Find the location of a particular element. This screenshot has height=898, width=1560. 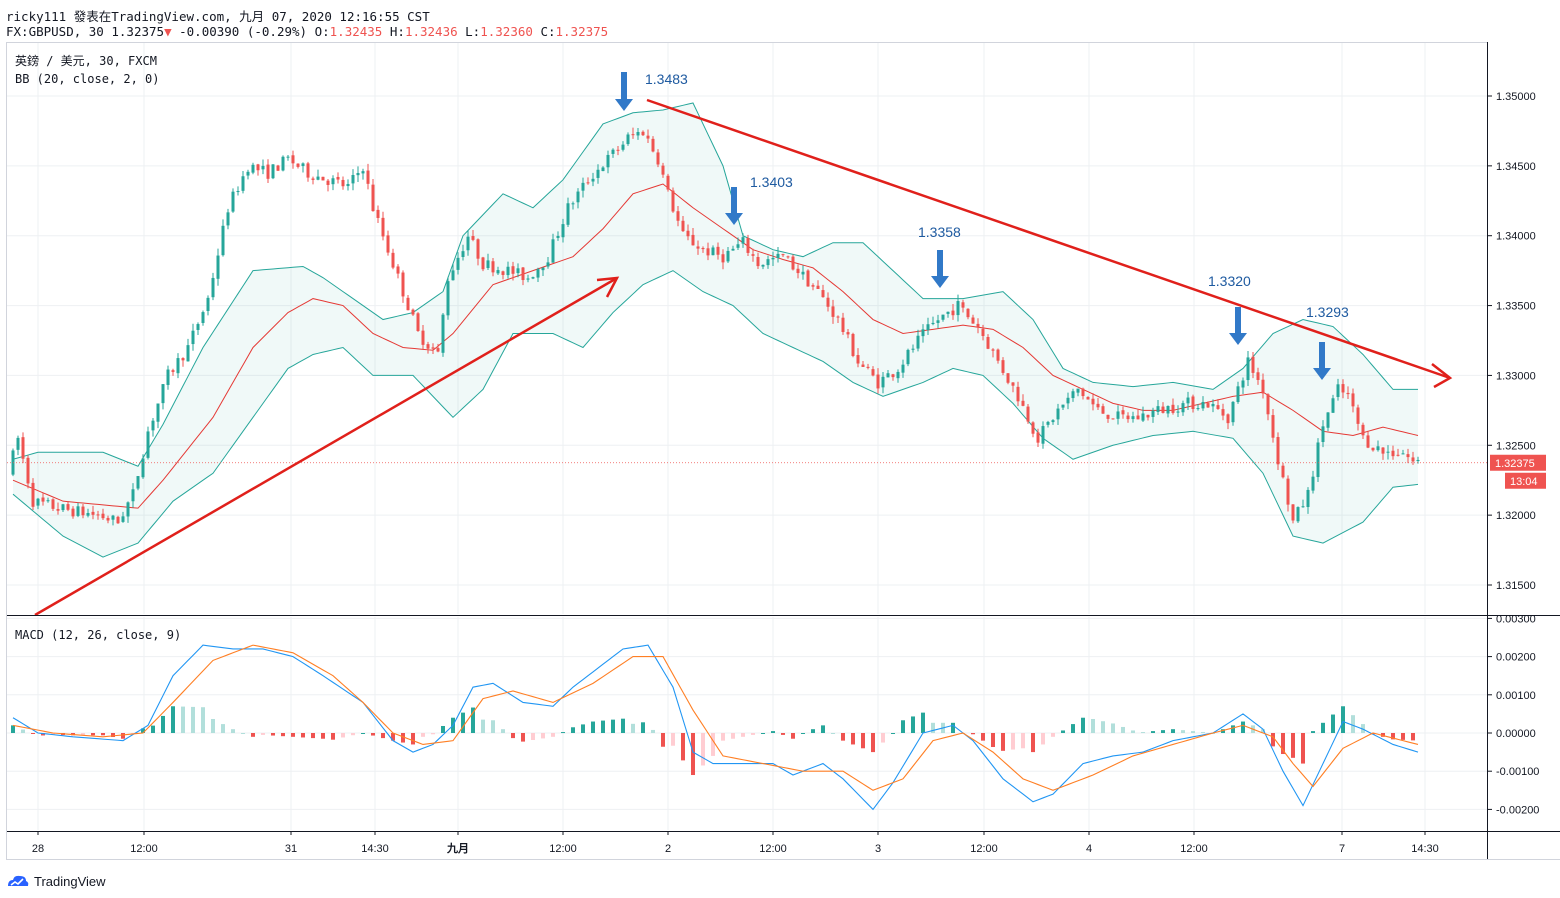

symbol-title: 英鎊 / 美元, 30, FXCM is located at coordinates (86, 60).